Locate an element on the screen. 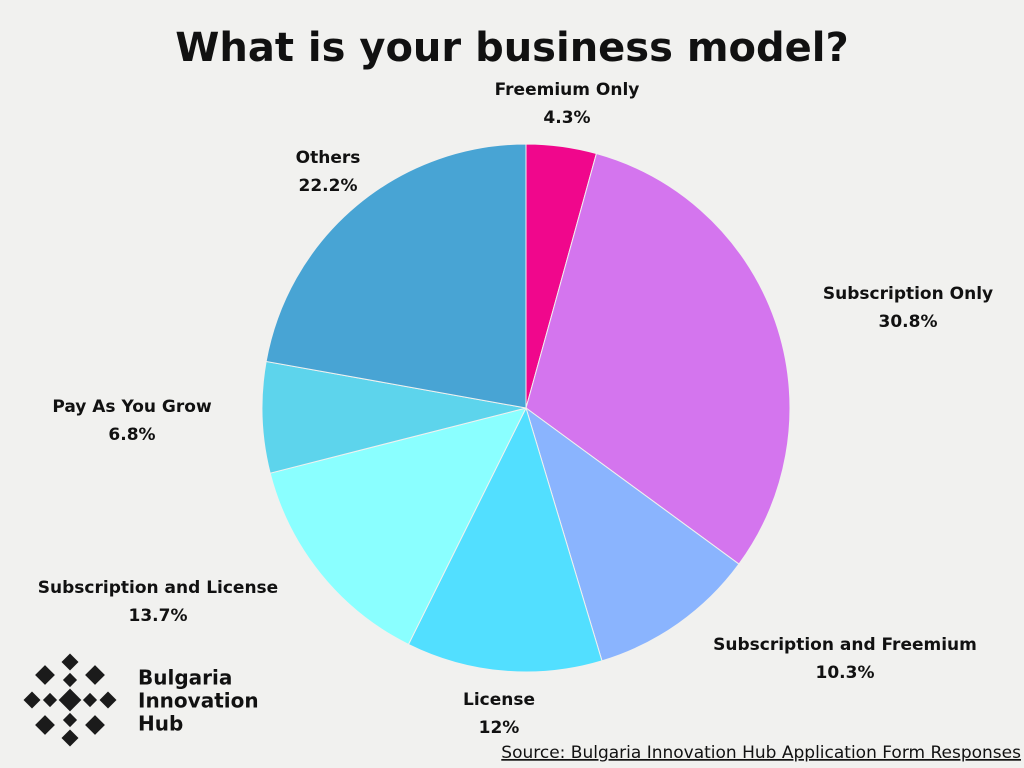  logo-line: Hub is located at coordinates (160, 724).